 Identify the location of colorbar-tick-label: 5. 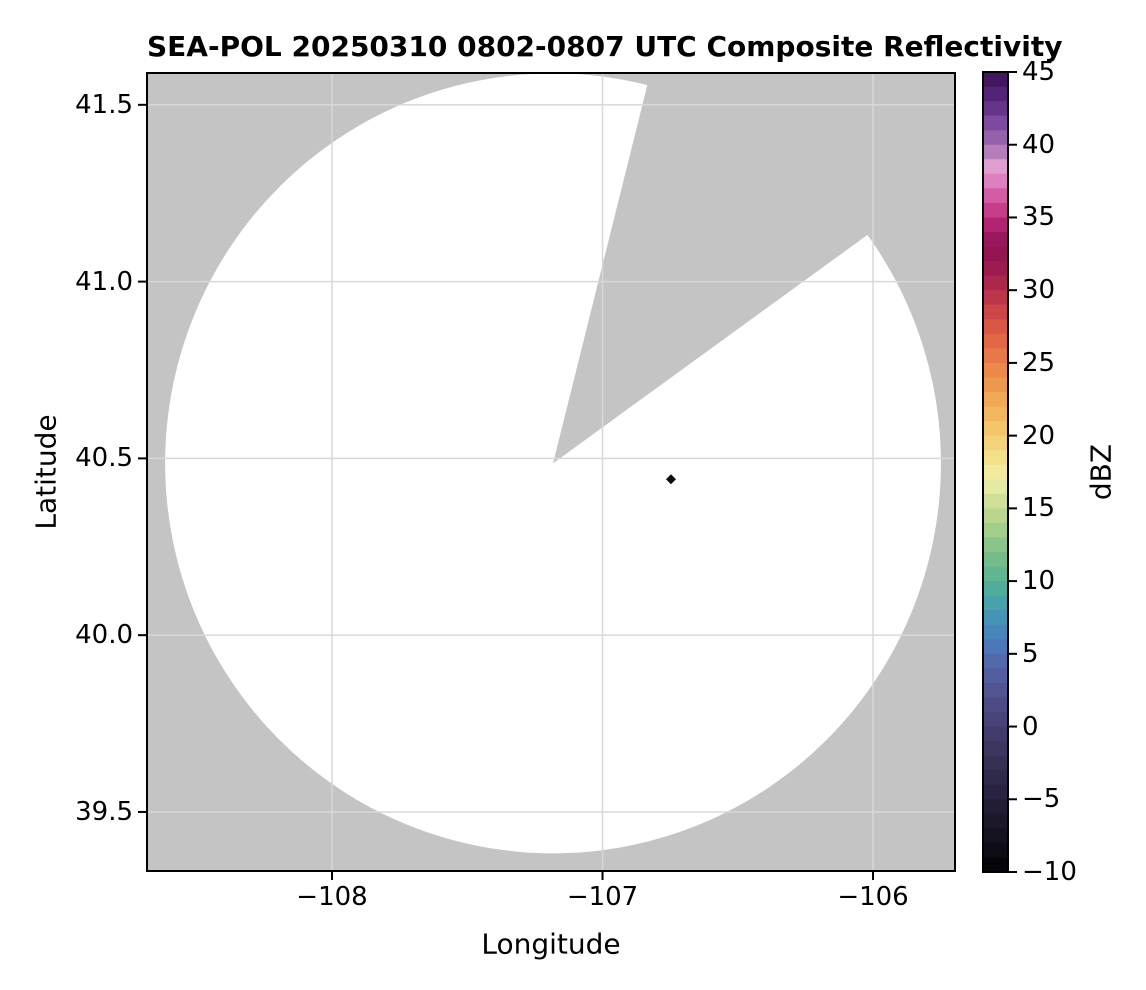
(1030, 653).